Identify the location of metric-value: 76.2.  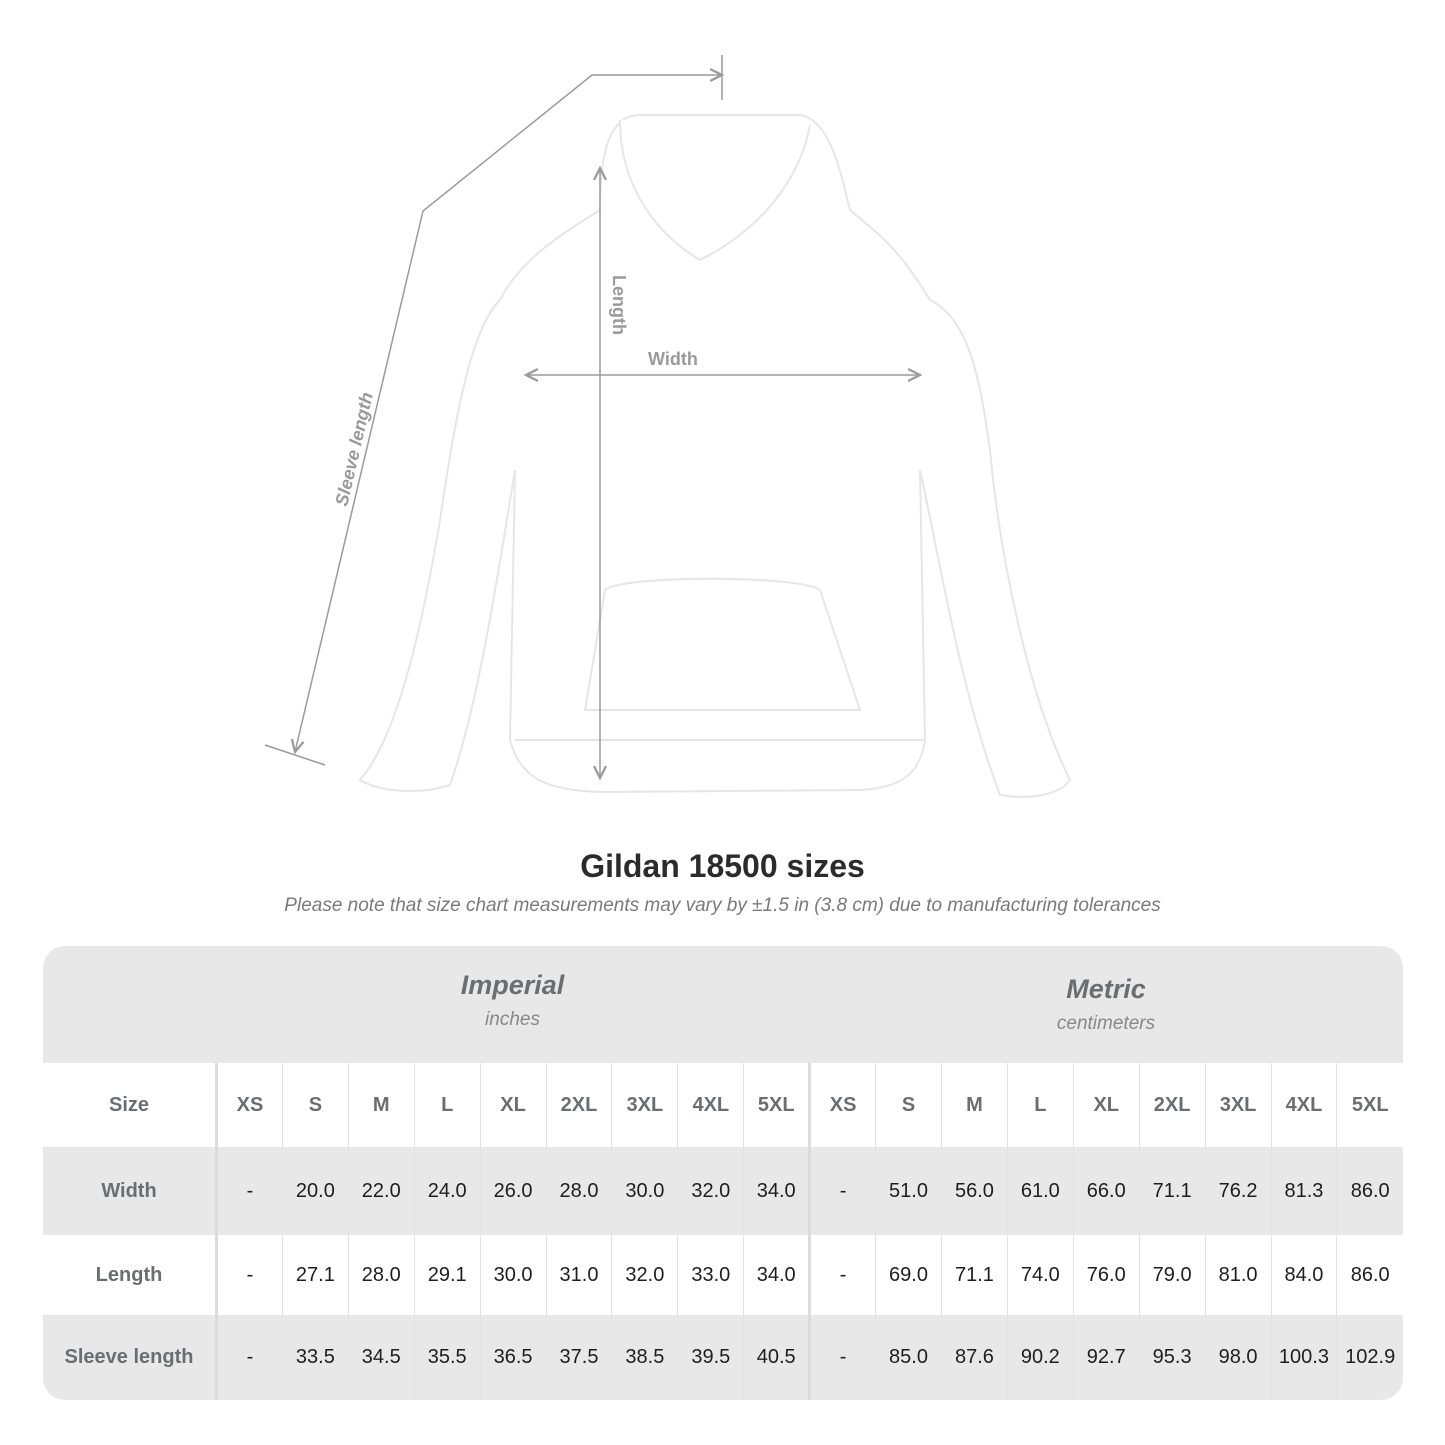
(1237, 1191).